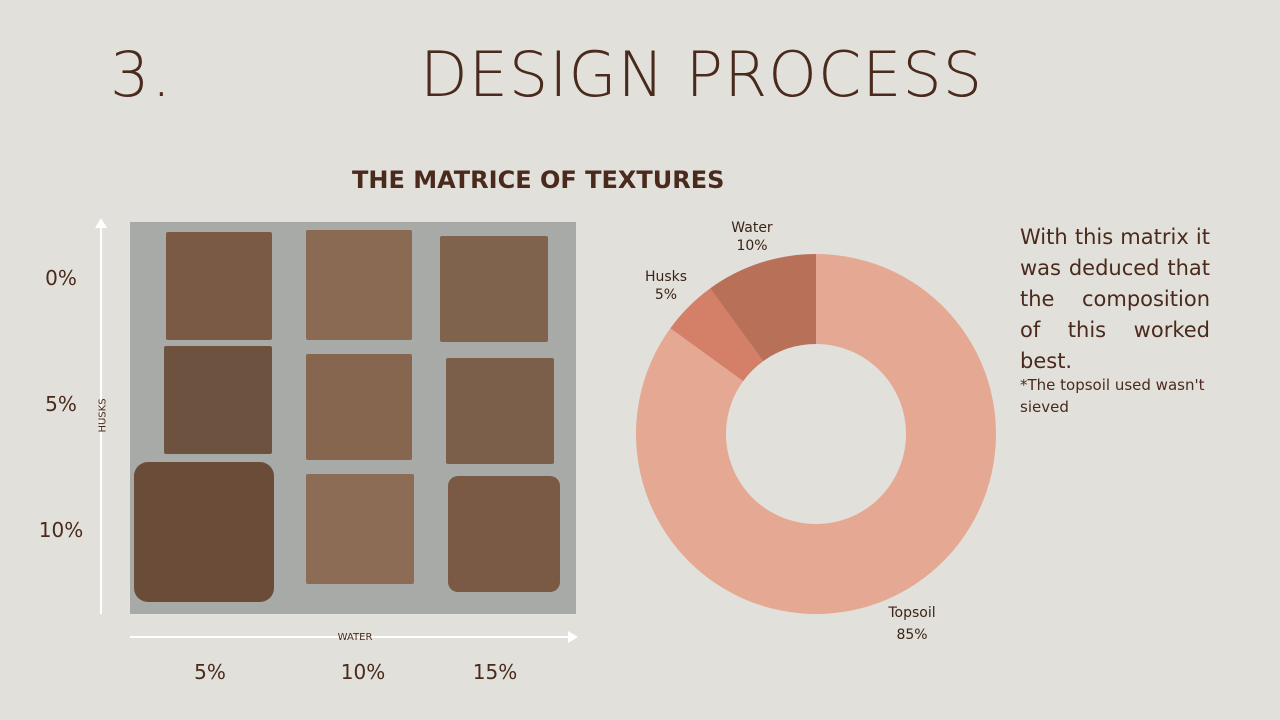 The height and width of the screenshot is (720, 1280). I want to click on col-label-water-5: 5%, so click(210, 672).